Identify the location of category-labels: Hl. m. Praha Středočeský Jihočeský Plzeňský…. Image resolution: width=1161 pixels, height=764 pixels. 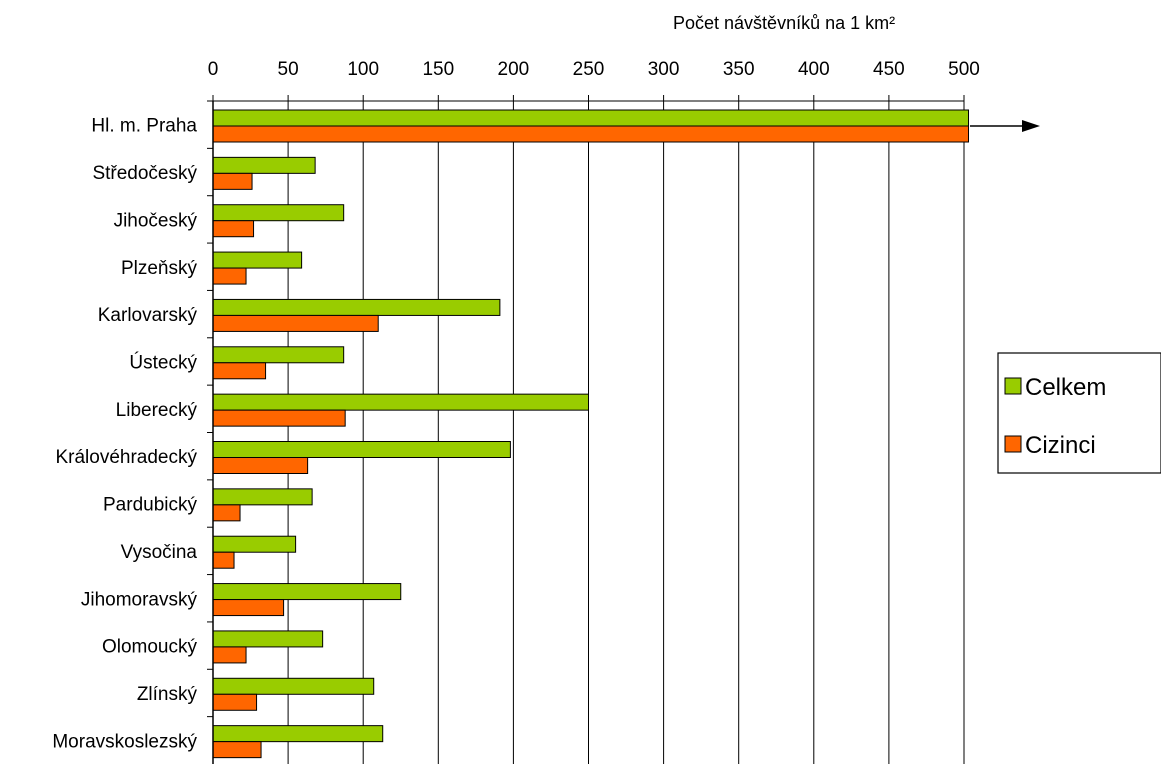
(124, 434).